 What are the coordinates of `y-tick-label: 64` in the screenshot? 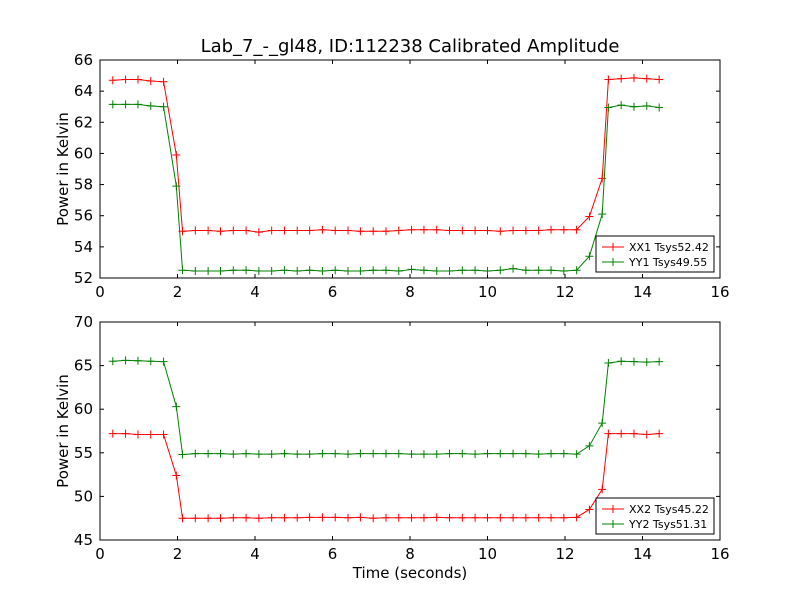 It's located at (83, 91).